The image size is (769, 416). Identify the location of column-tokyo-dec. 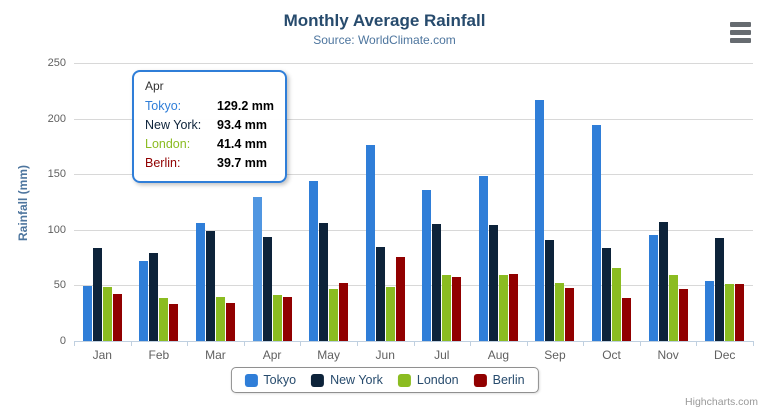
(709, 311).